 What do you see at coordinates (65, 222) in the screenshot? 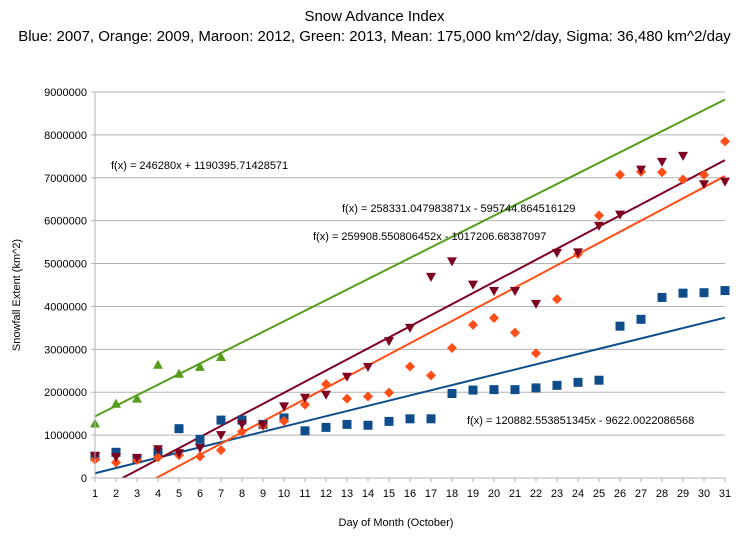
I see `y-tick-label: 6000000` at bounding box center [65, 222].